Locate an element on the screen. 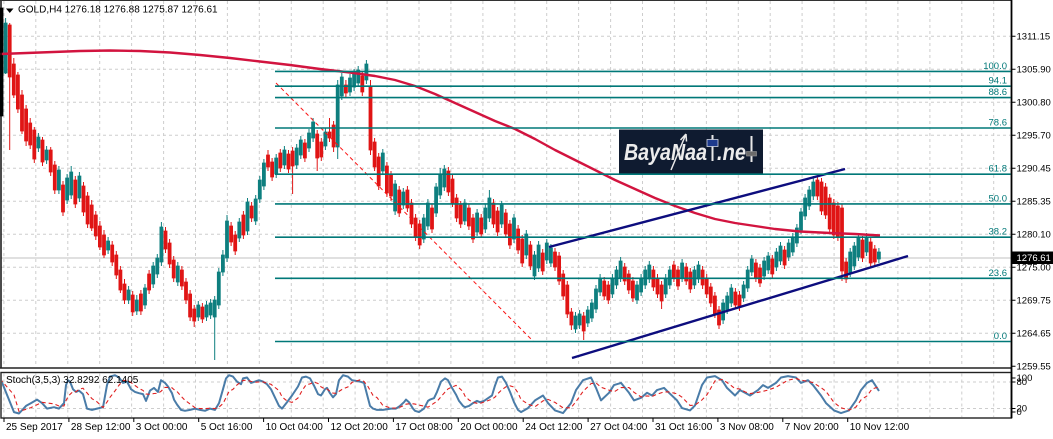  svg-text: 5 Oct 16:00 is located at coordinates (227, 427).